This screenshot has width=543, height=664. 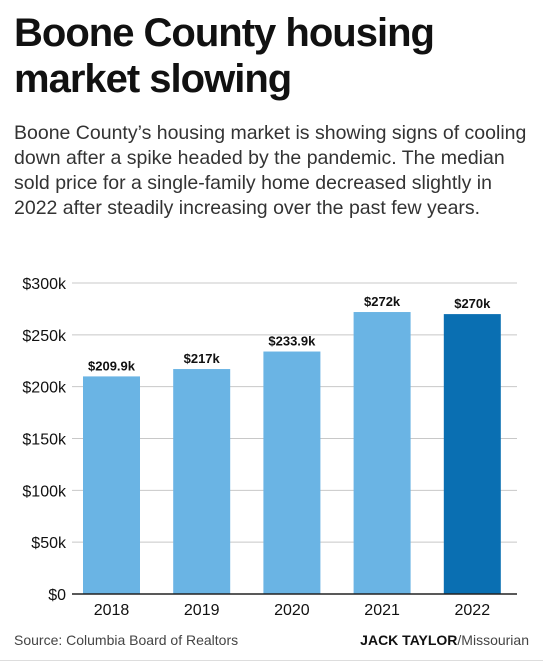 I want to click on y-tick-label: $150k, so click(x=44, y=440).